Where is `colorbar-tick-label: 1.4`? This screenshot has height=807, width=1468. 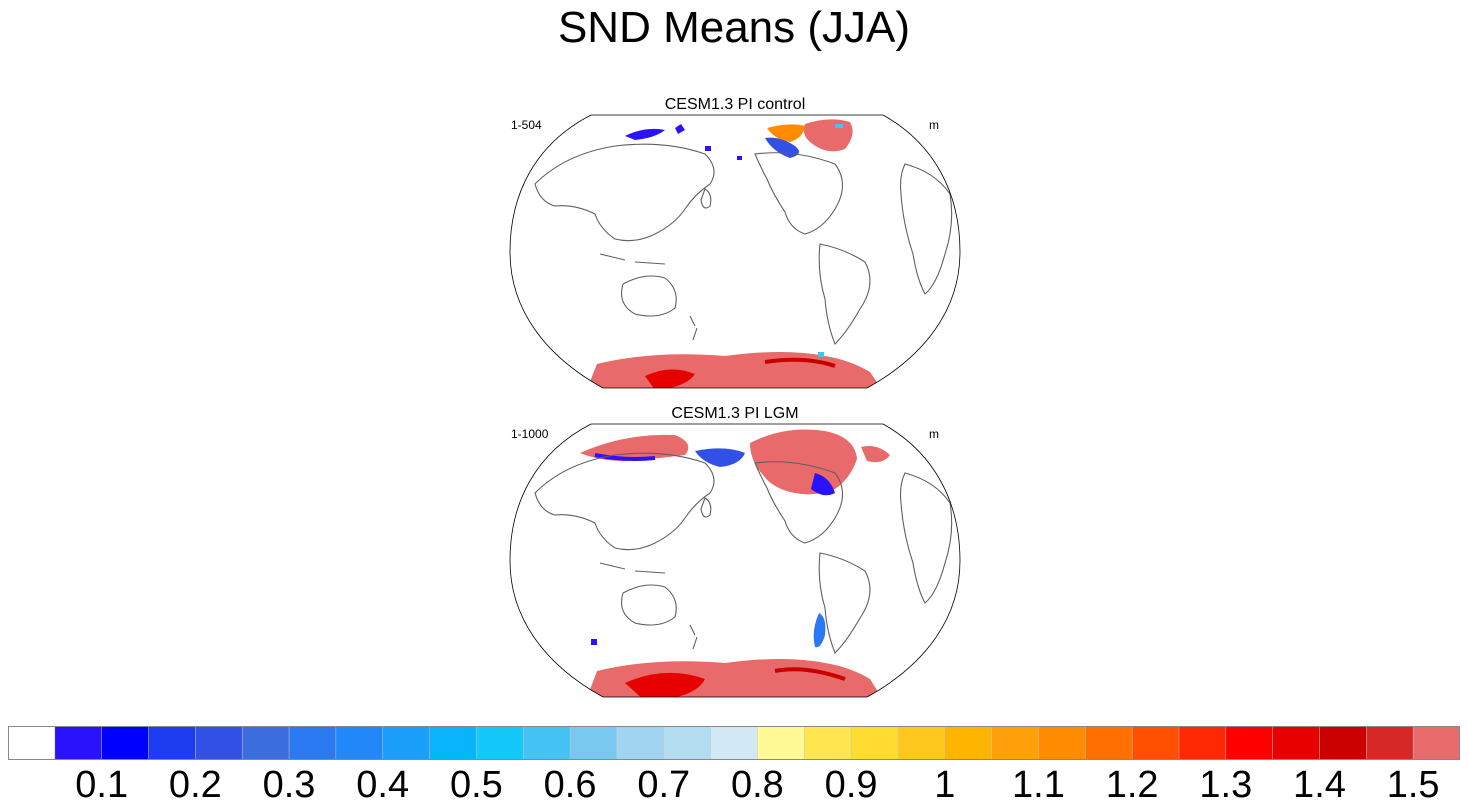
colorbar-tick-label: 1.4 is located at coordinates (1319, 785).